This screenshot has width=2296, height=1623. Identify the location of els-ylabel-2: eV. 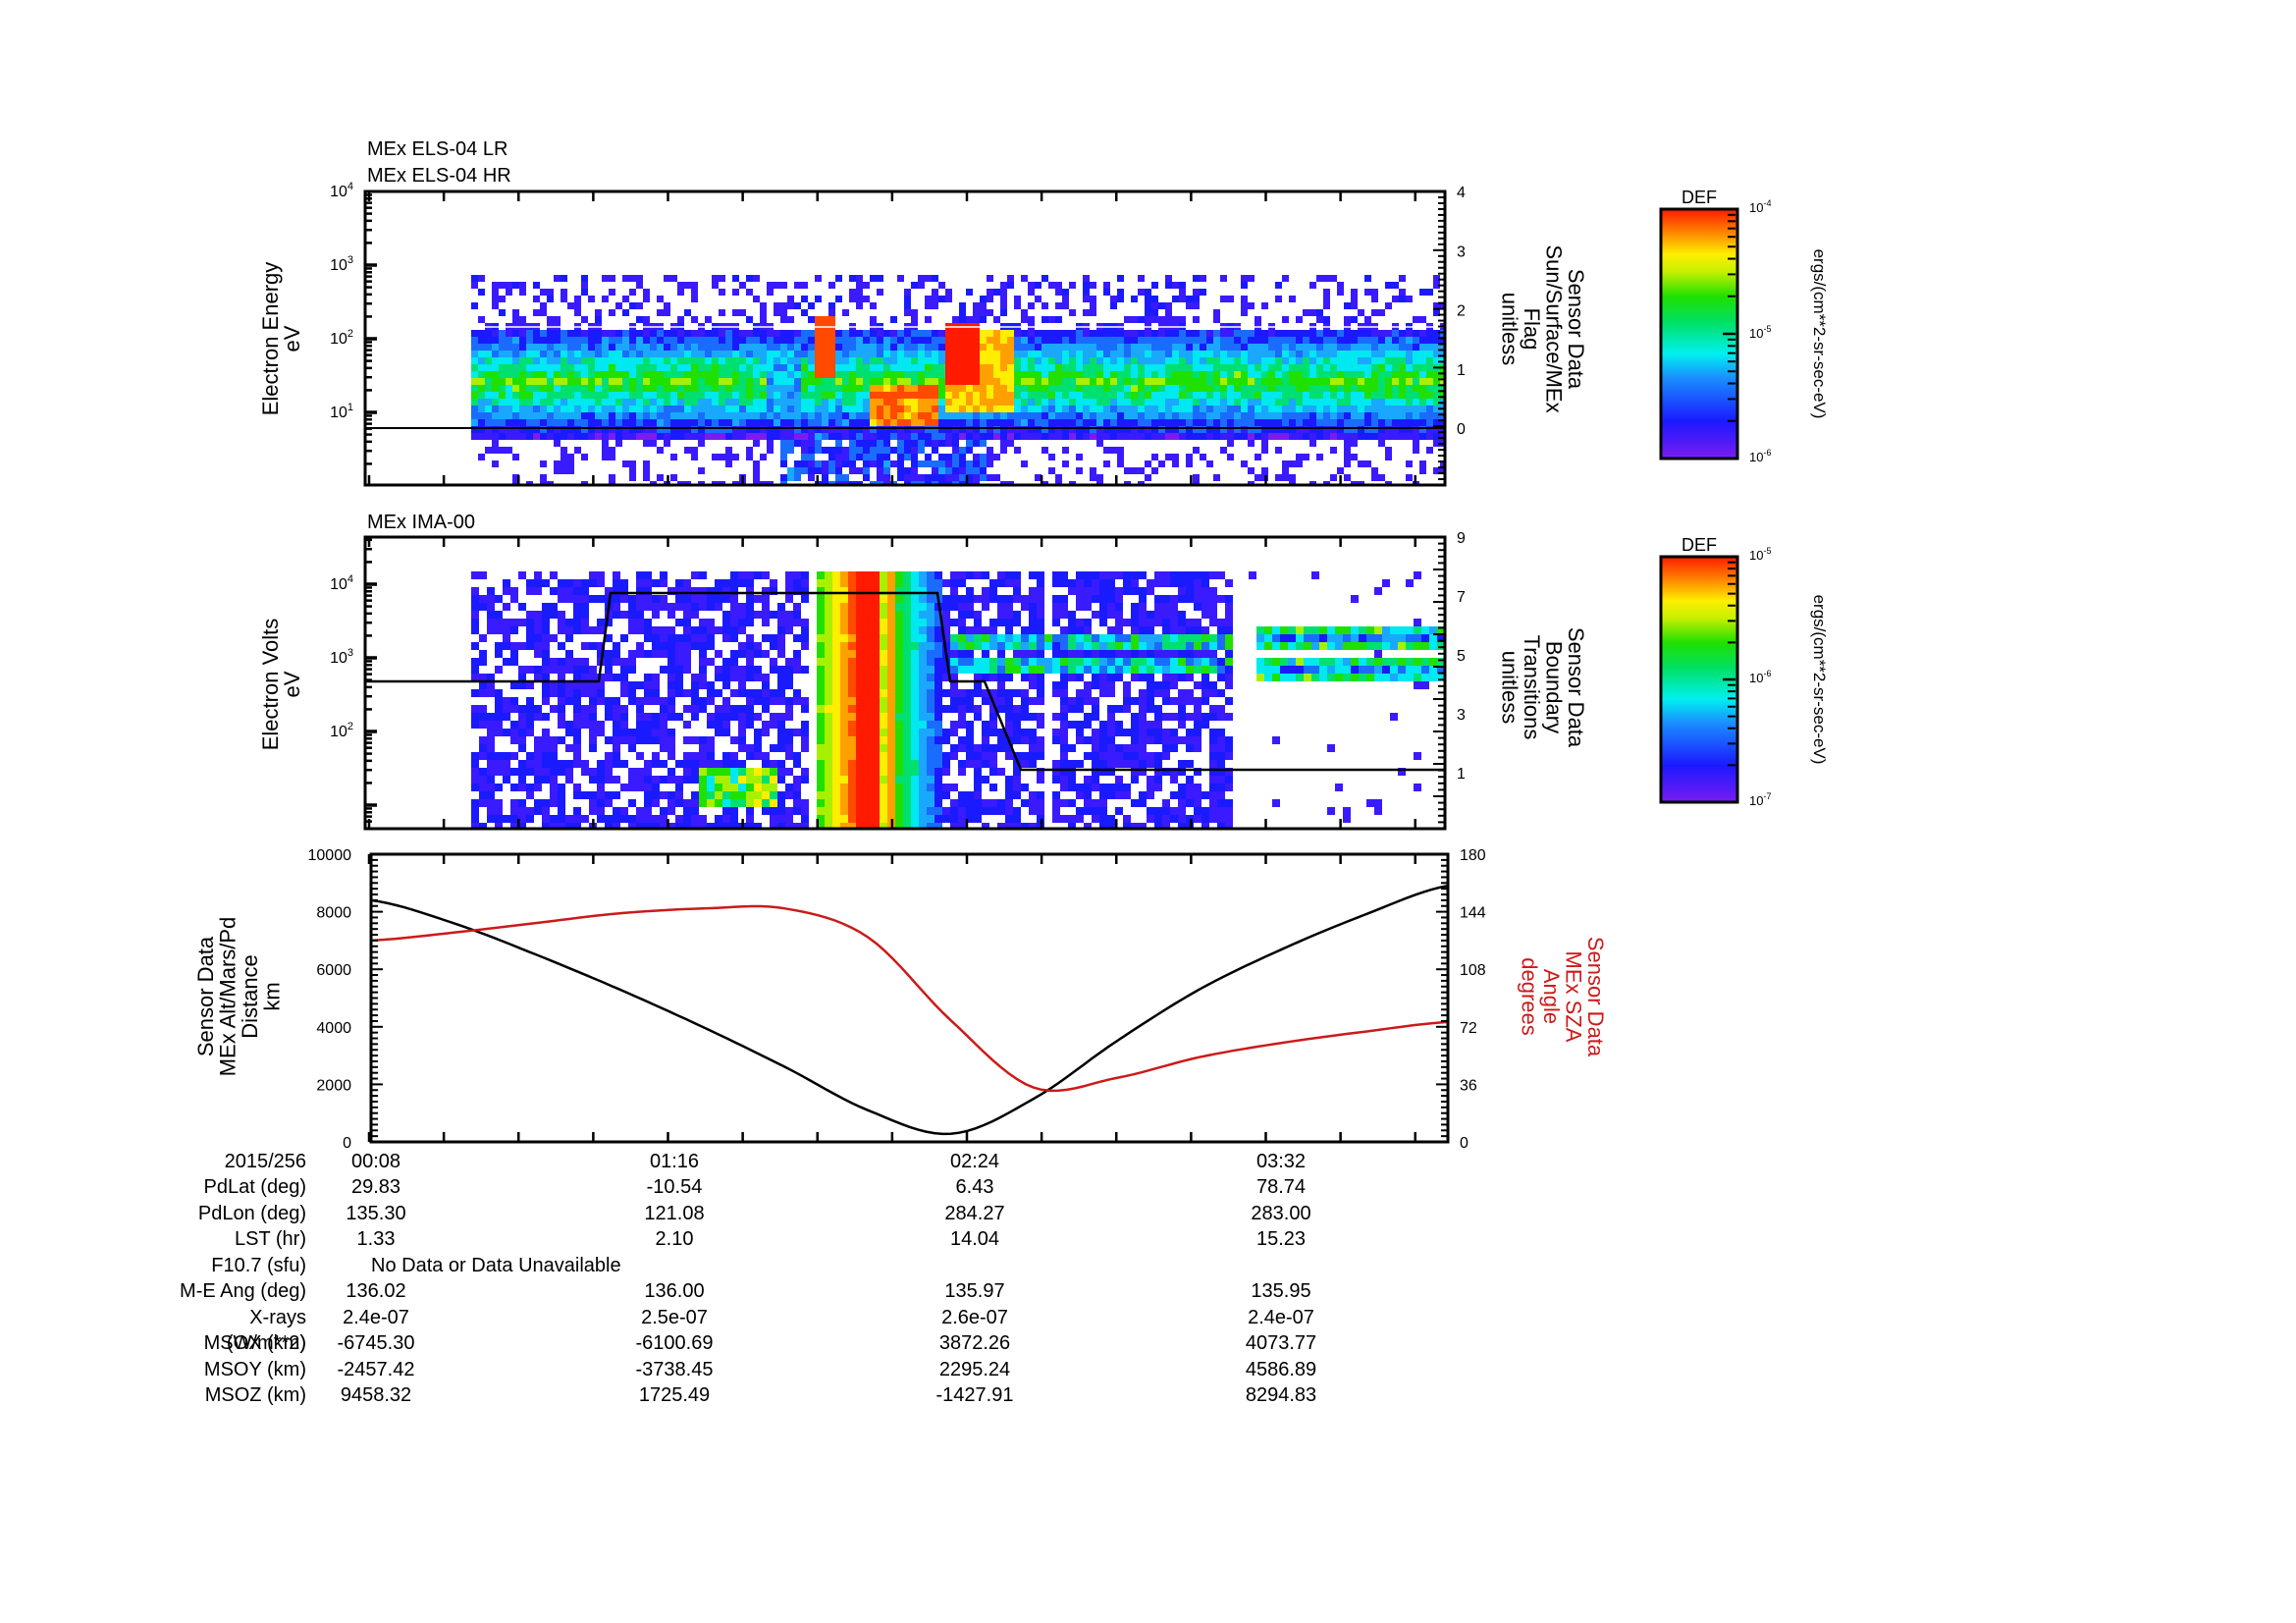
(292, 338).